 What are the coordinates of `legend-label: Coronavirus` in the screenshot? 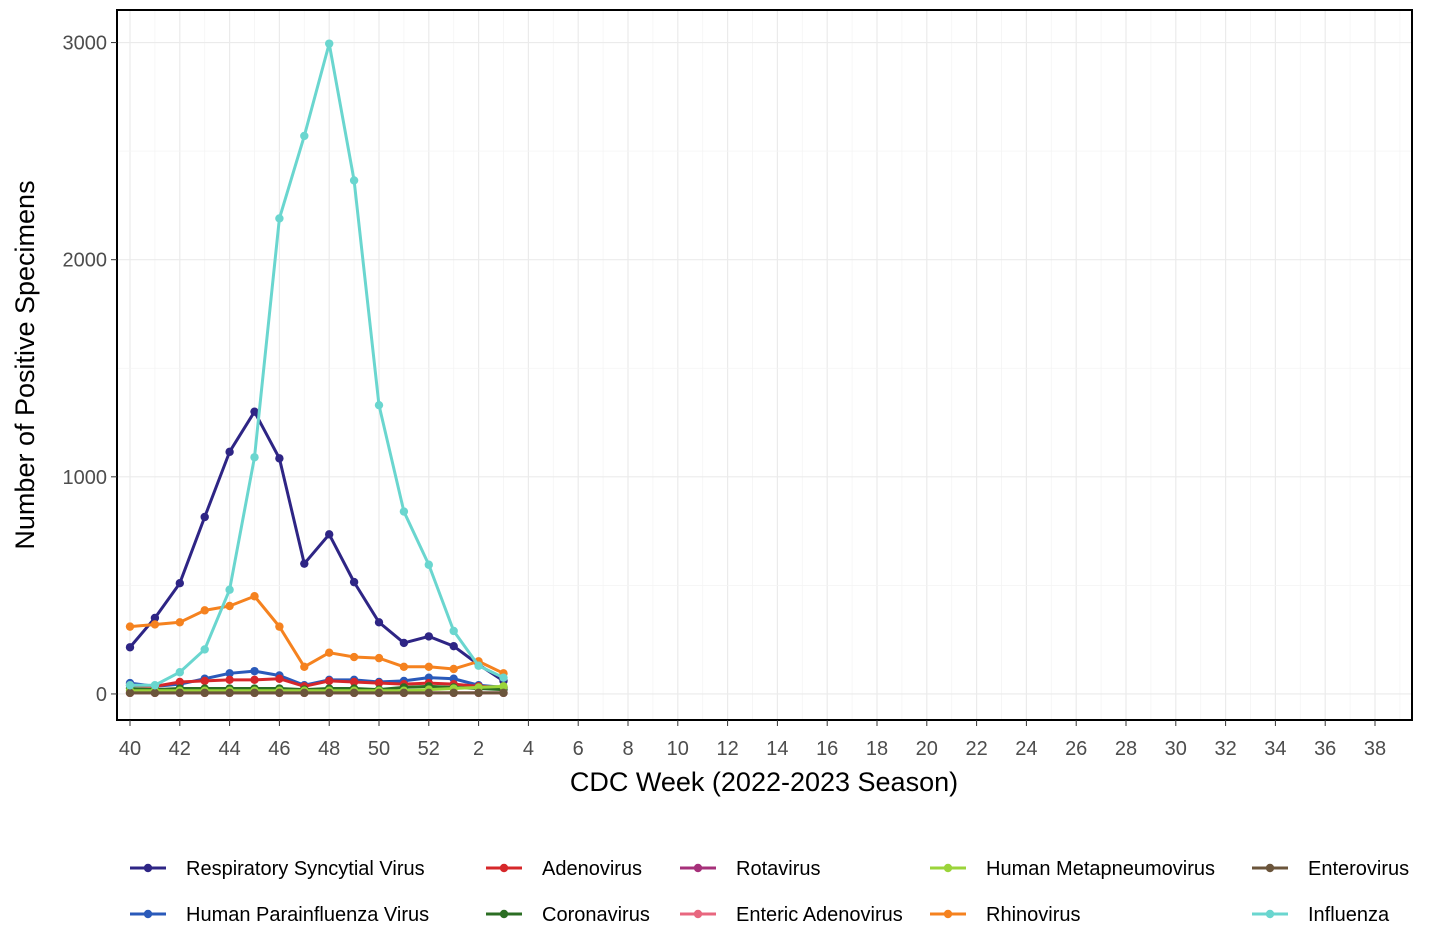 It's located at (596, 915).